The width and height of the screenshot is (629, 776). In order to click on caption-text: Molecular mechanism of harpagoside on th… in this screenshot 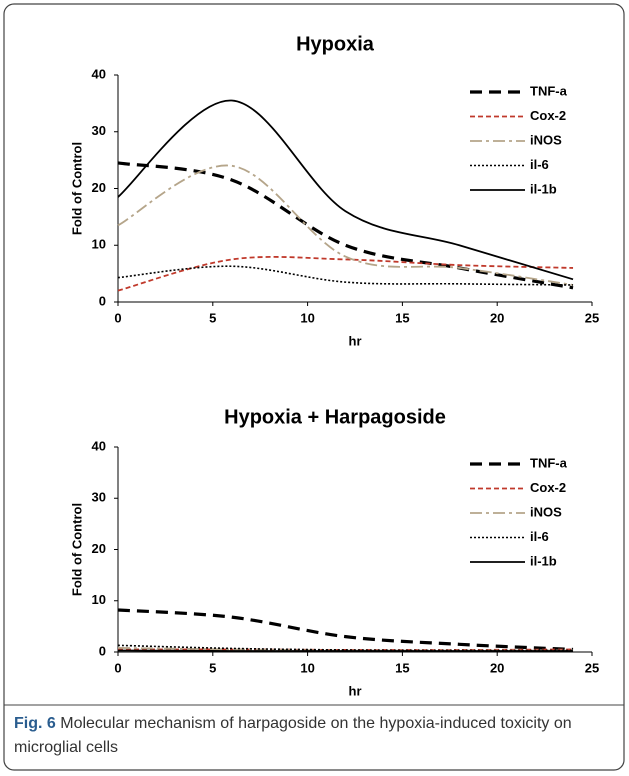, I will do `click(293, 735)`.